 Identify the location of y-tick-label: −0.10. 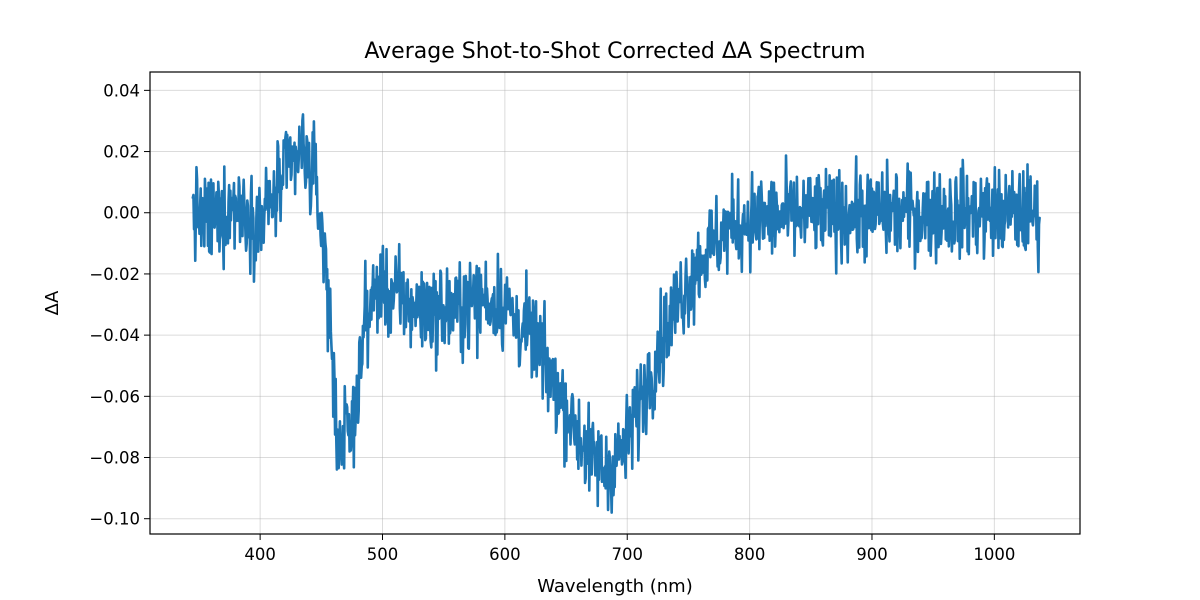
(114, 519).